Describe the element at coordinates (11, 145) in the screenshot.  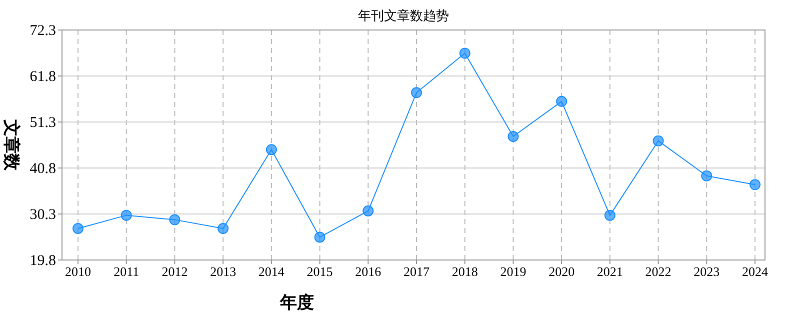
I see `y-axis-title: 文章数` at that location.